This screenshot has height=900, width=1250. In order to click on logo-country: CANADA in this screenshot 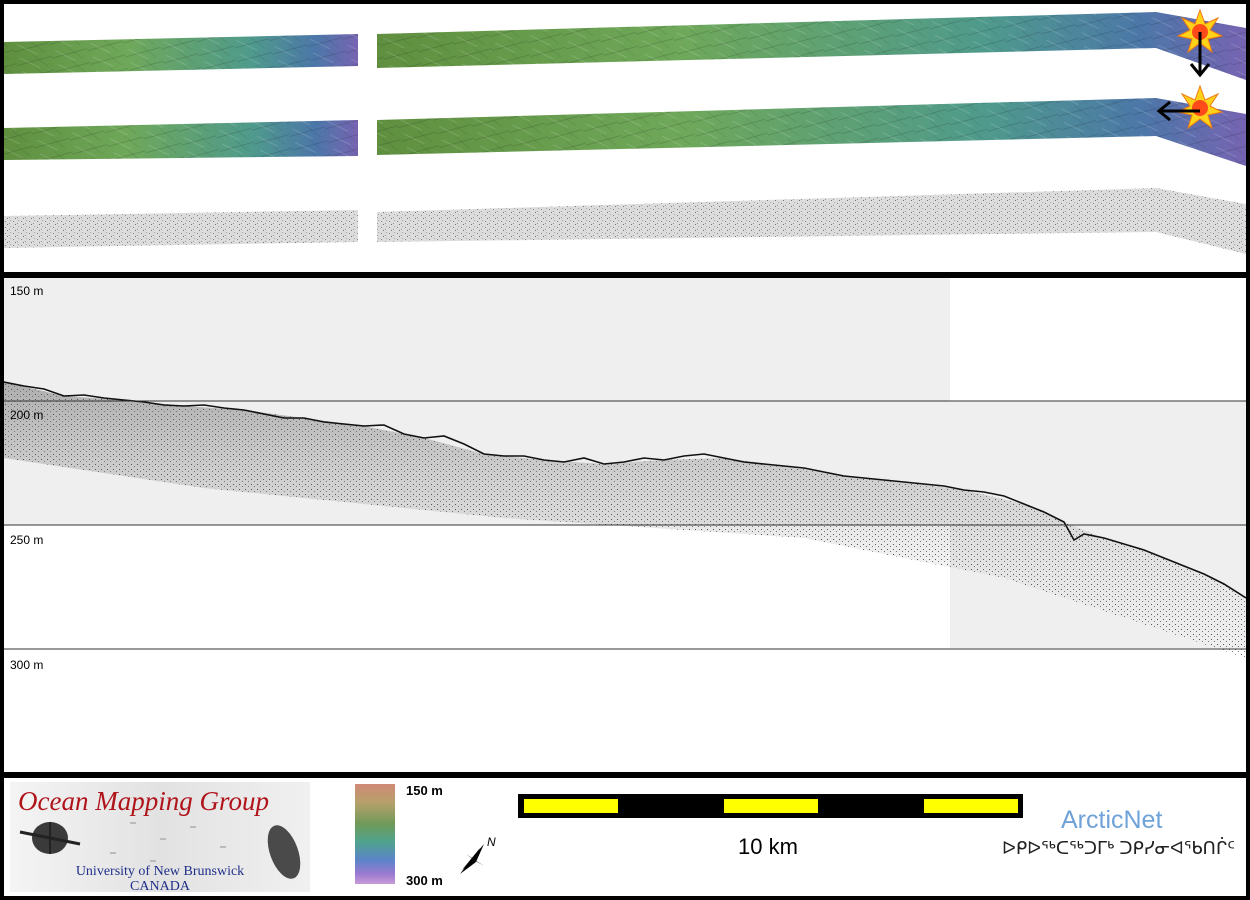, I will do `click(160, 886)`.